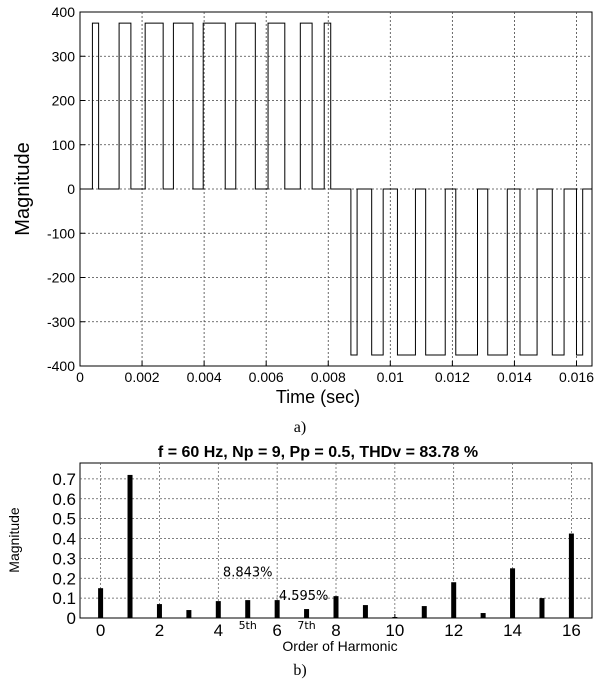  What do you see at coordinates (64, 598) in the screenshot?
I see `y-tick-label: 0.1` at bounding box center [64, 598].